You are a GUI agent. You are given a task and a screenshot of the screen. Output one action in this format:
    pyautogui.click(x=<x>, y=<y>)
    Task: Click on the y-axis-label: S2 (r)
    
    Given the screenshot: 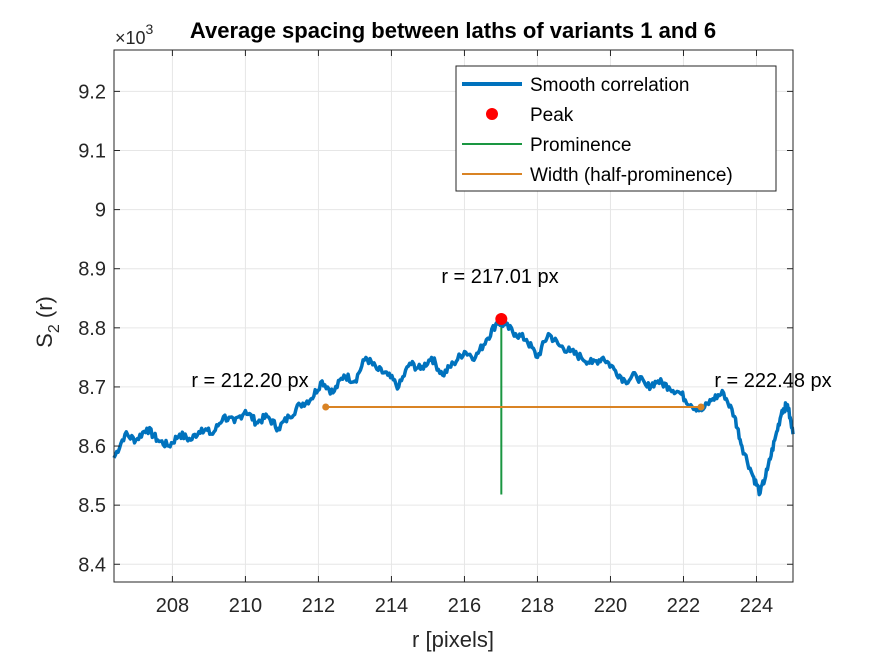 What is the action you would take?
    pyautogui.click(x=47, y=322)
    